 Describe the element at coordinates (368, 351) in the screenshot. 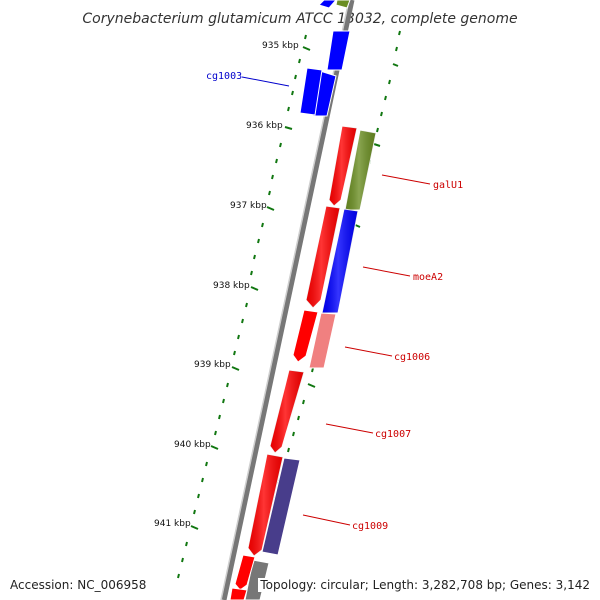

I see `leader-cg1006` at that location.